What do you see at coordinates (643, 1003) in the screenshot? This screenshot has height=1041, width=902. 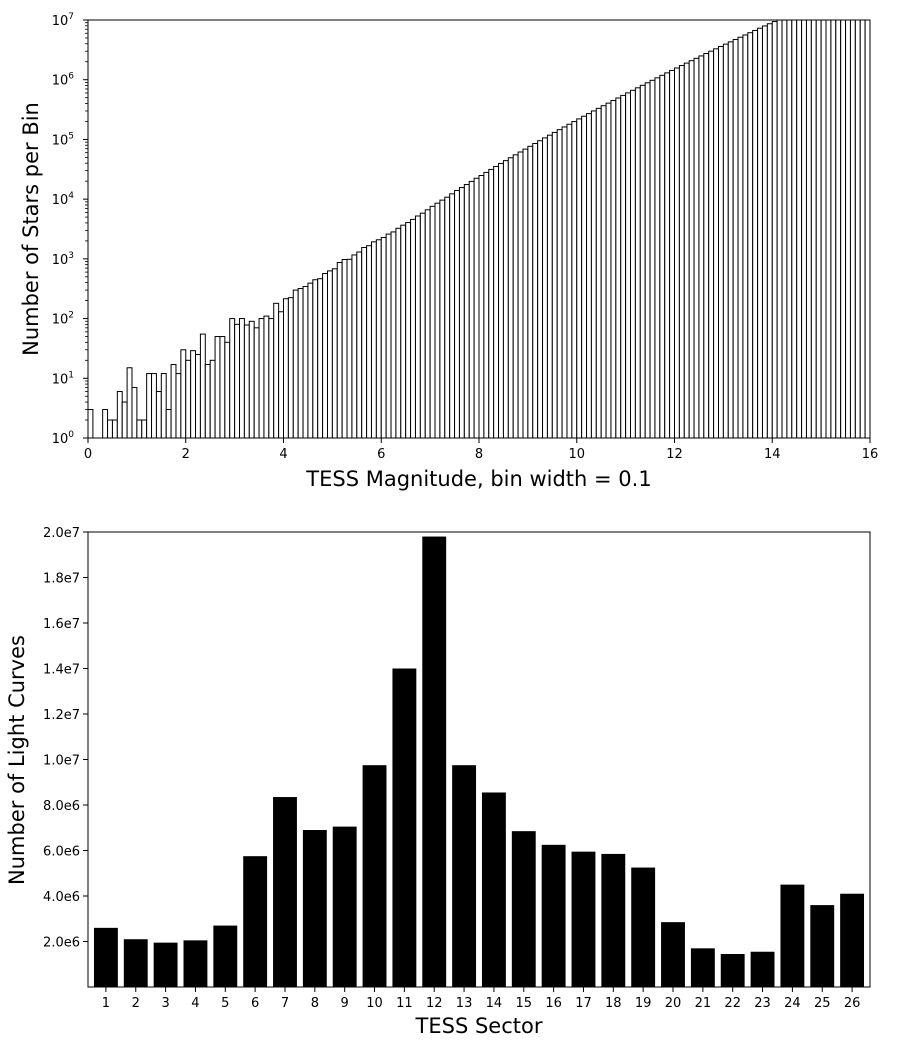 I see `sector-x-tick-label: 19` at bounding box center [643, 1003].